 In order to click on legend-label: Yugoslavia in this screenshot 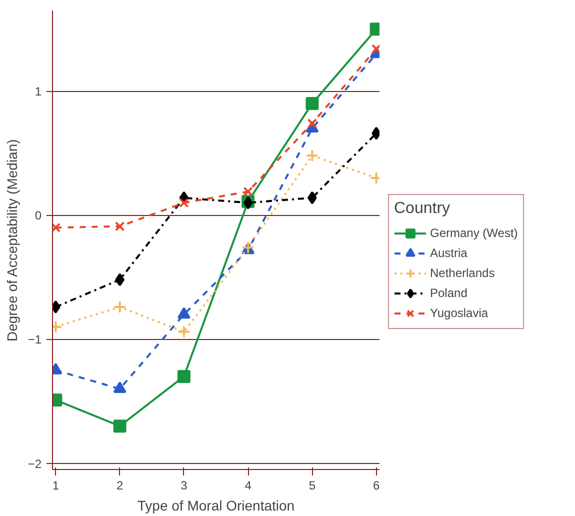, I will do `click(459, 313)`.